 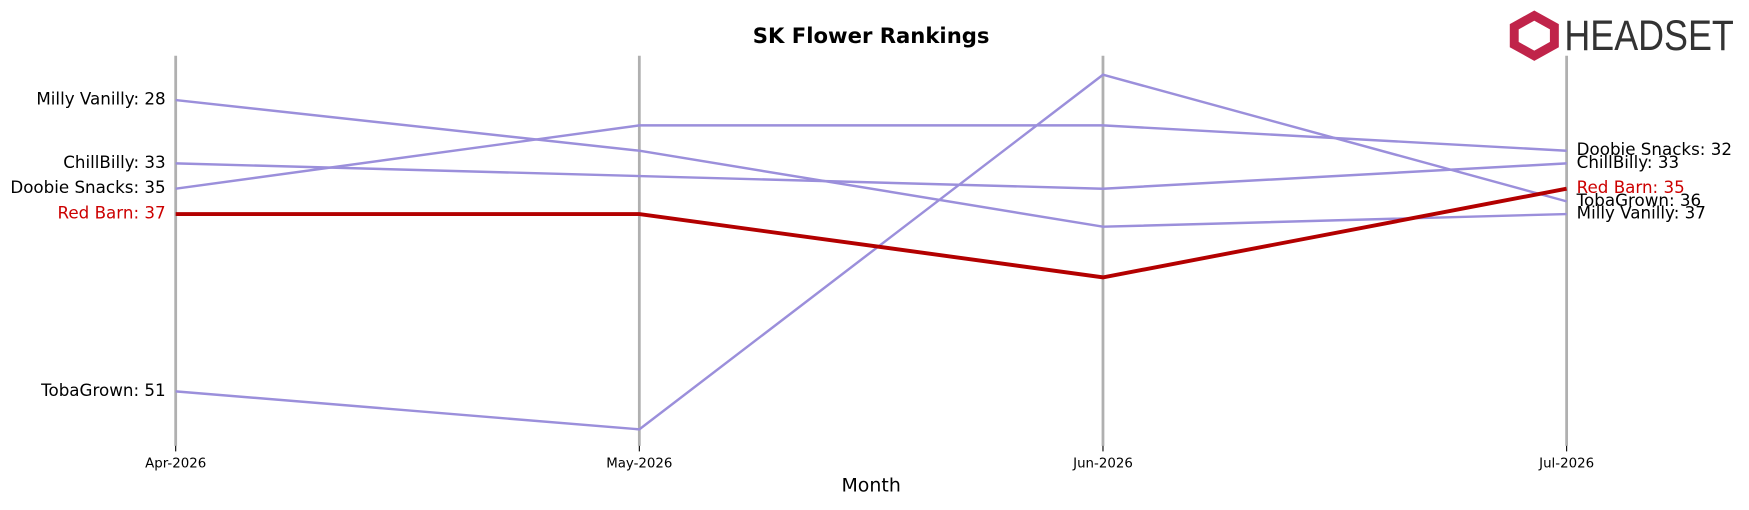 What do you see at coordinates (1654, 149) in the screenshot?
I see `value-label: Doobie Snacks: 32` at bounding box center [1654, 149].